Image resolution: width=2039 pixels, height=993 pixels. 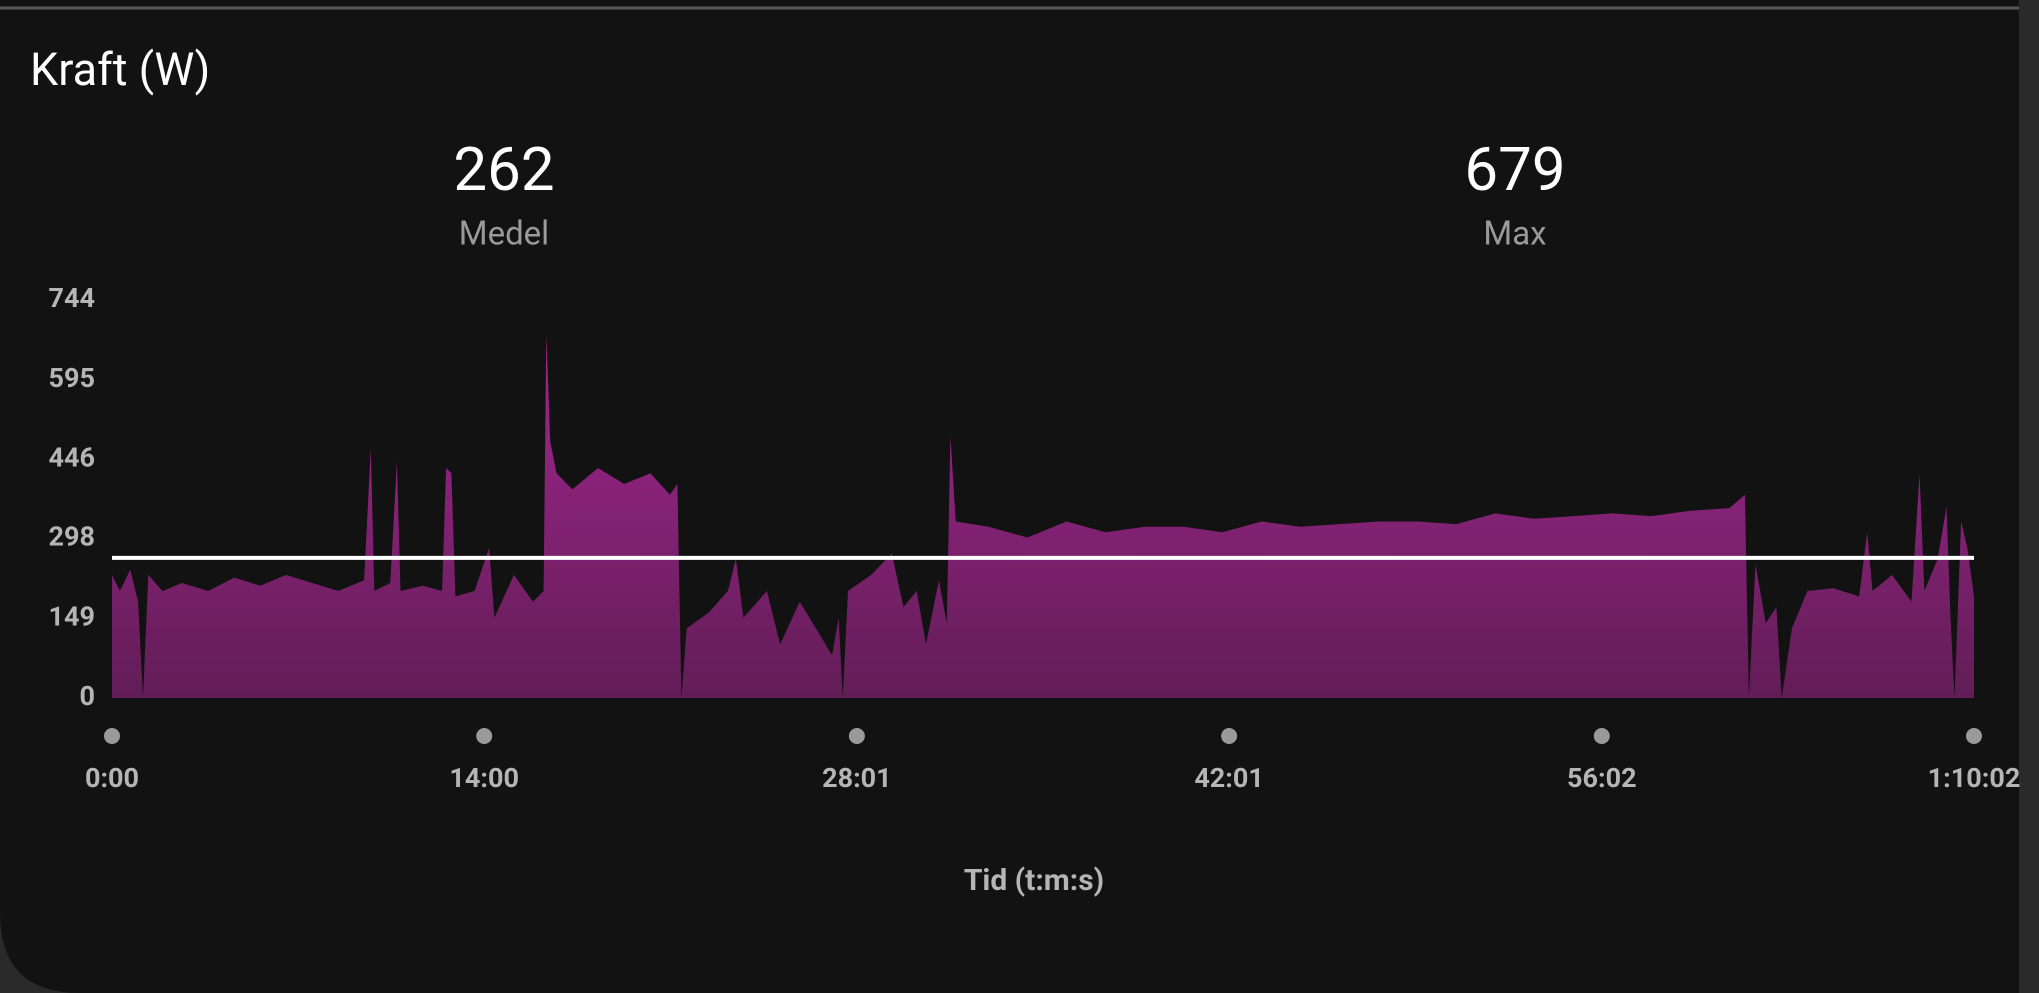 I want to click on stat-value: 679, so click(x=1514, y=169).